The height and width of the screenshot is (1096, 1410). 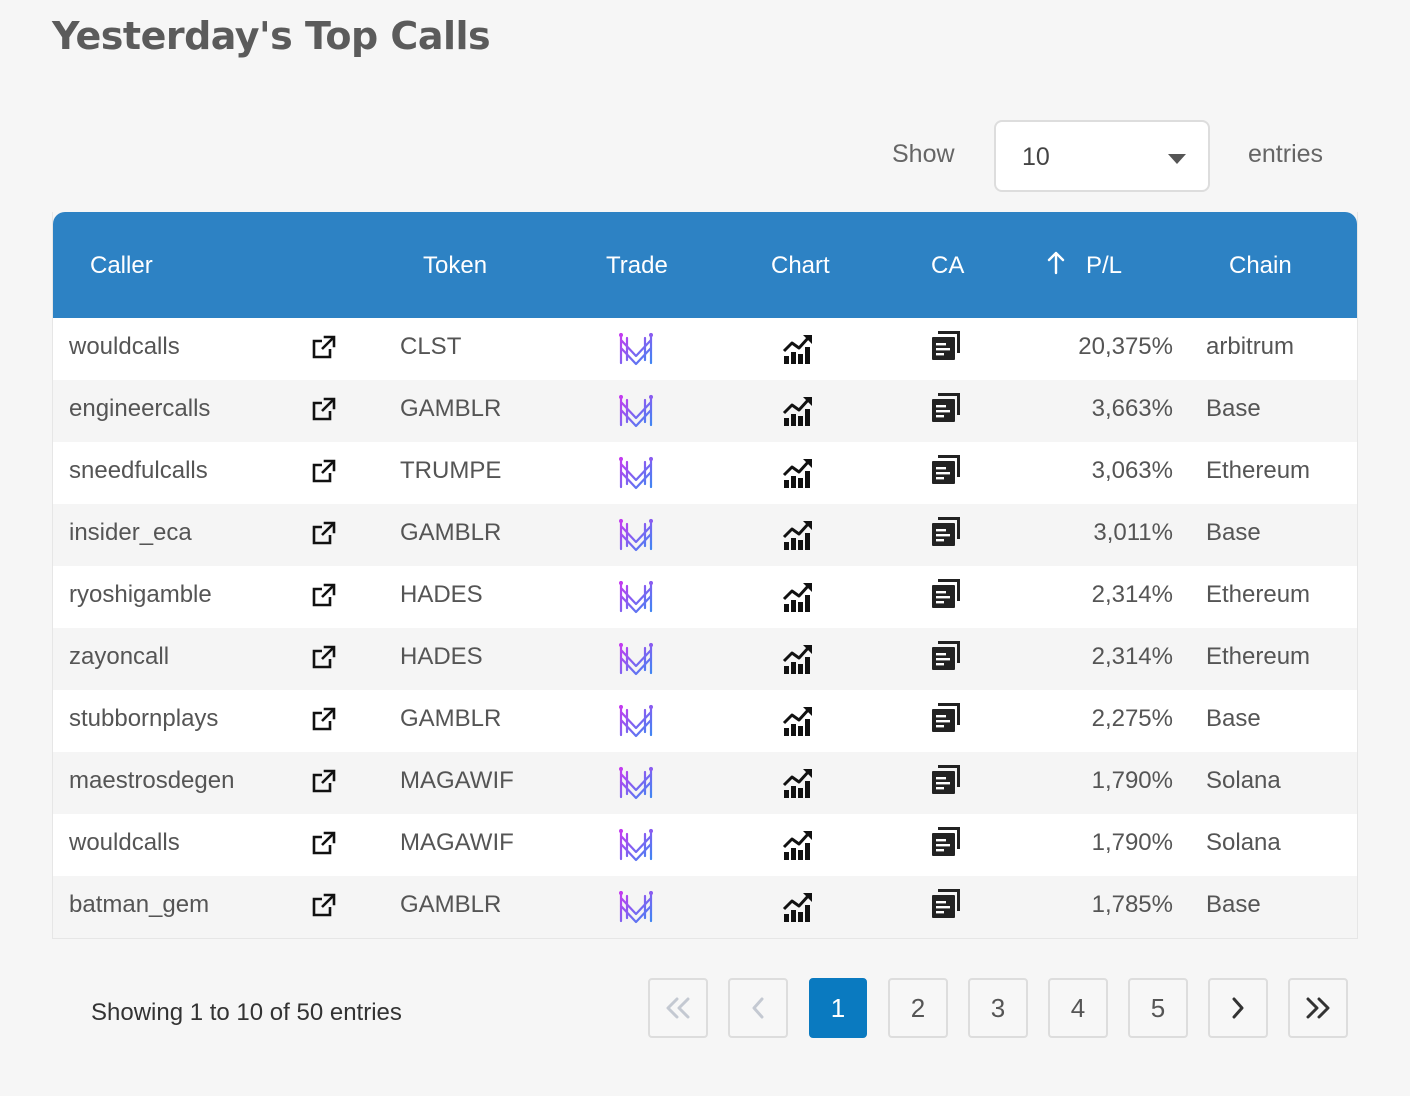 I want to click on pl-value: 3,663%, so click(x=1132, y=408).